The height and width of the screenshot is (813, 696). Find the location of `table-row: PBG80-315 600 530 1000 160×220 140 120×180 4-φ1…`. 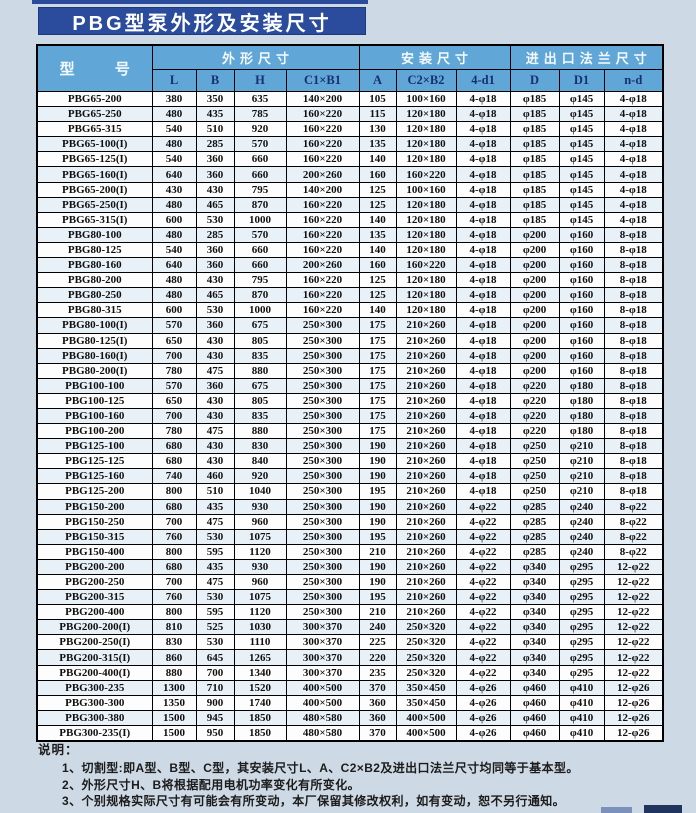

table-row: PBG80-315 600 530 1000 160×220 140 120×180 4-φ1… is located at coordinates (350, 310).